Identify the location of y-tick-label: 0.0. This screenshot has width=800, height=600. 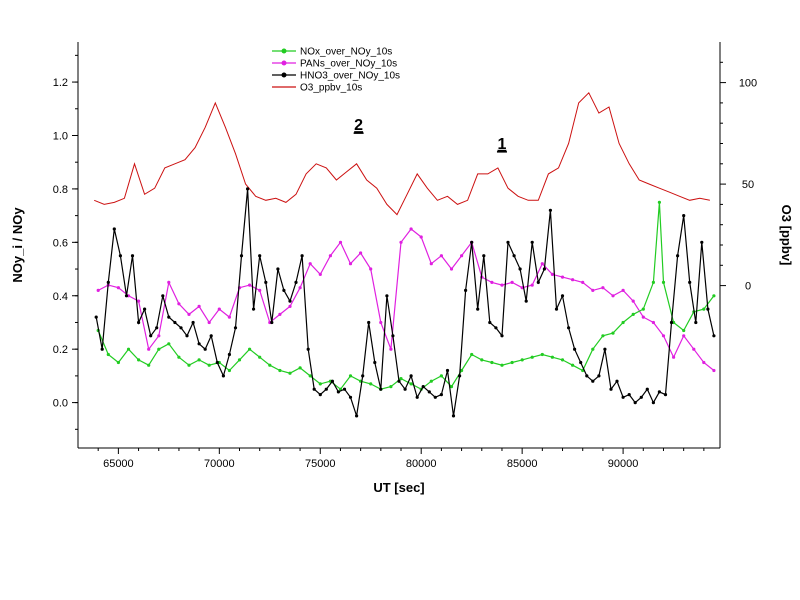
(60, 404).